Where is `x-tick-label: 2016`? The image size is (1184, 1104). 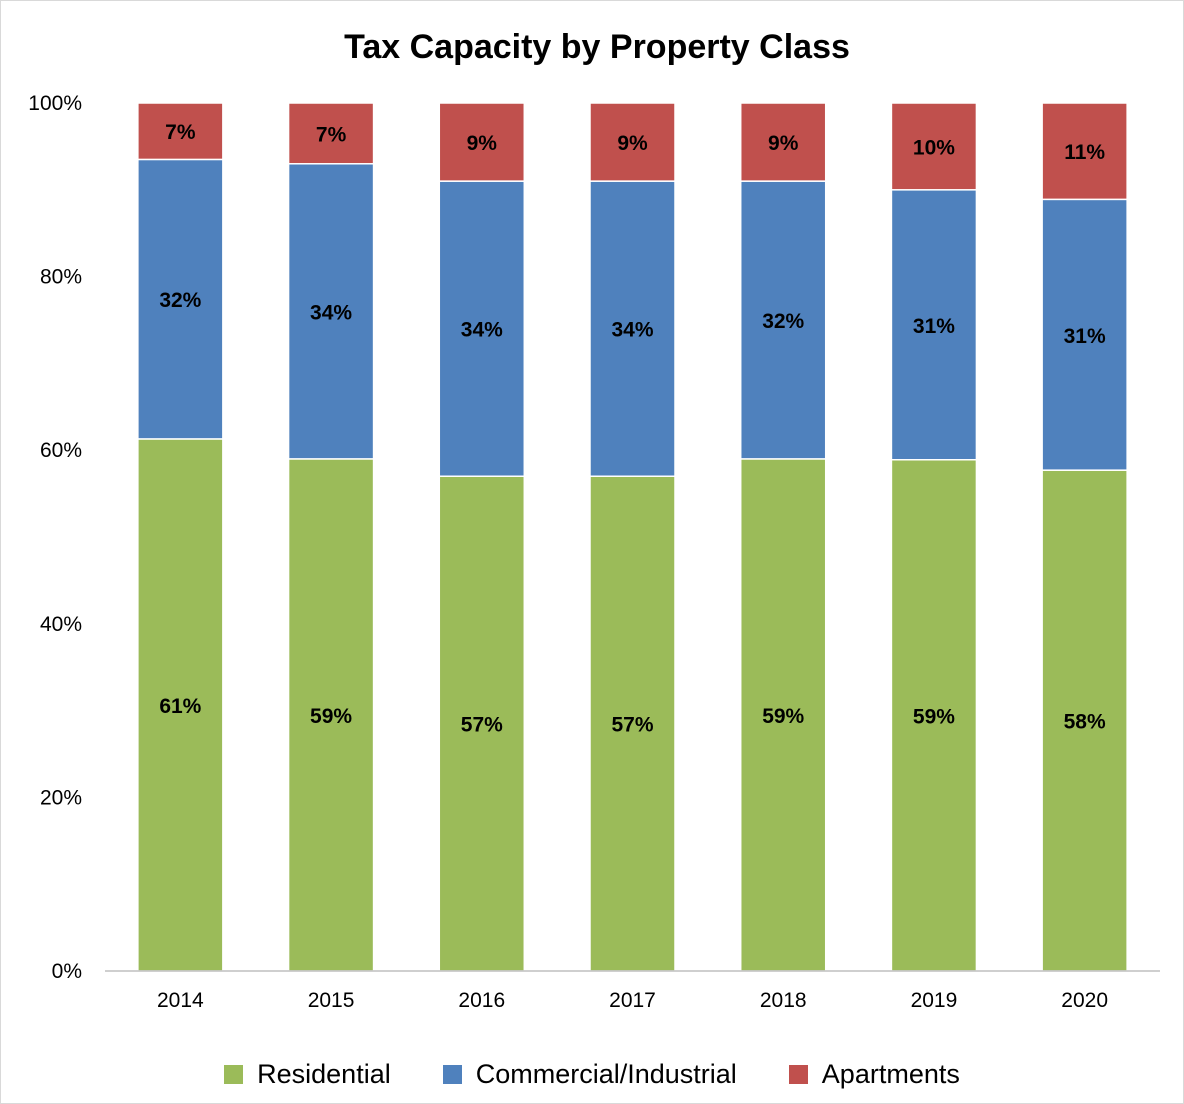 x-tick-label: 2016 is located at coordinates (481, 1000).